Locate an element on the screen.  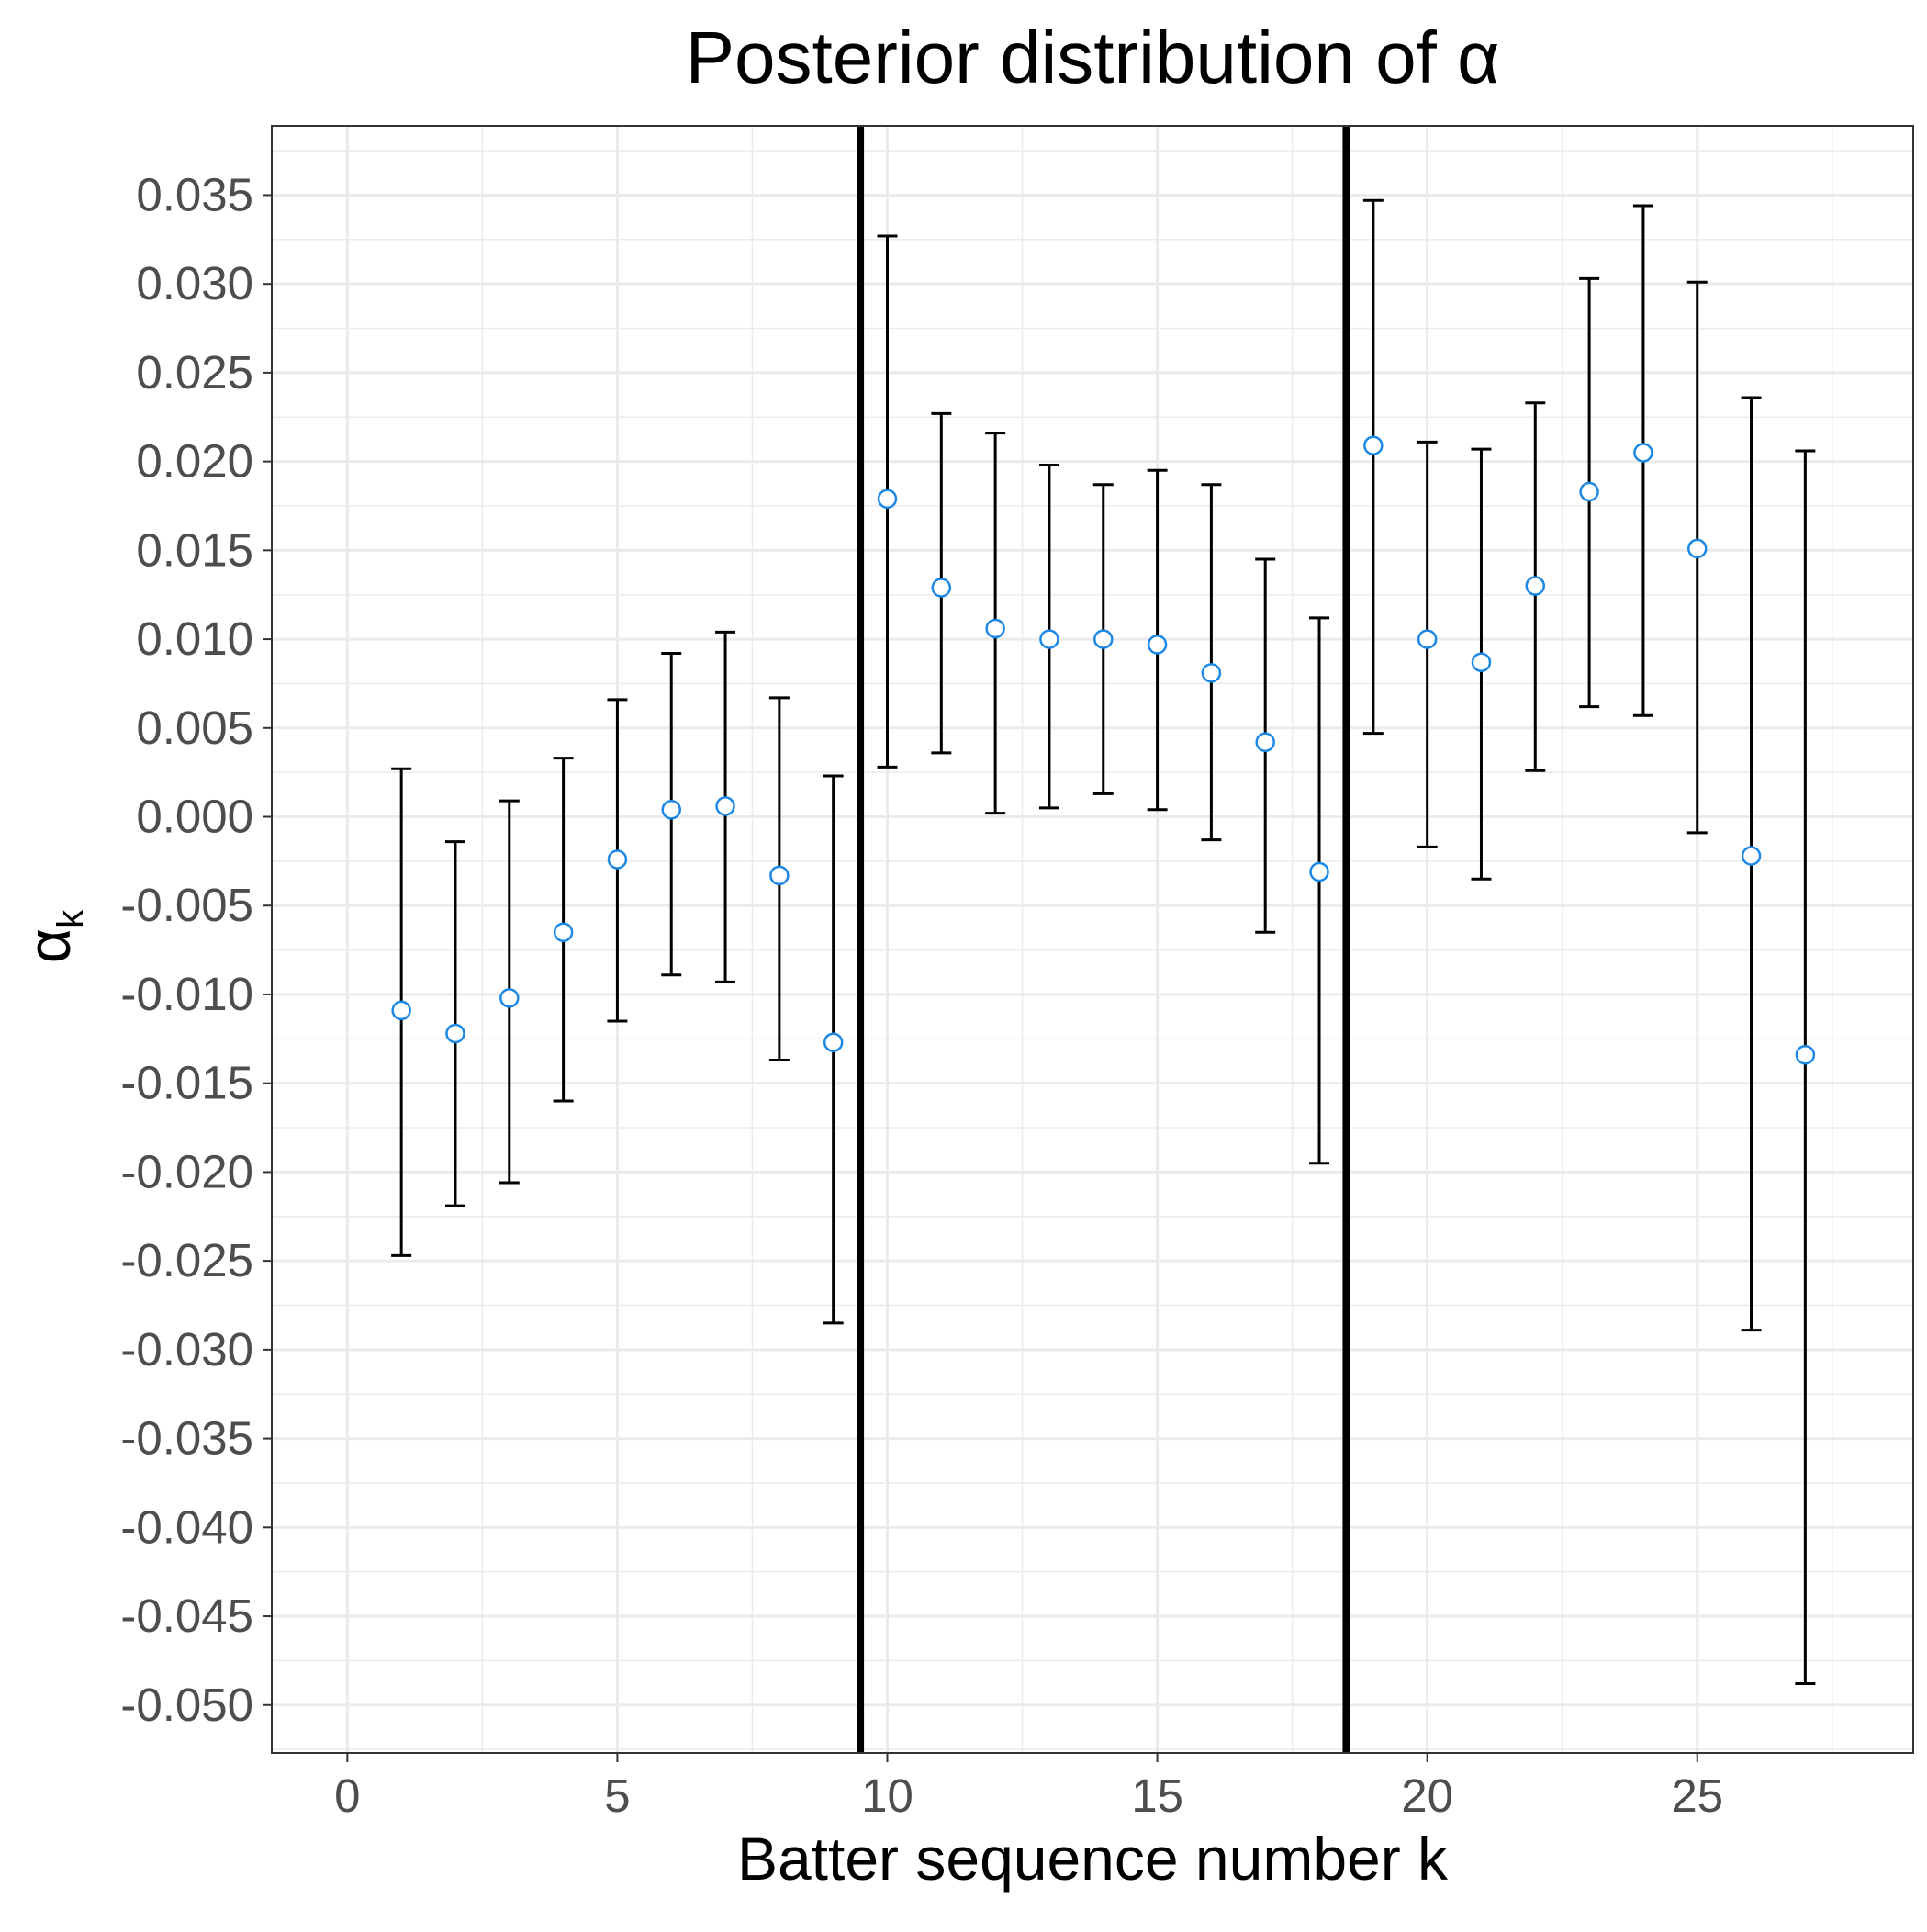
y-tick-label: -0.015 is located at coordinates (187, 1083).